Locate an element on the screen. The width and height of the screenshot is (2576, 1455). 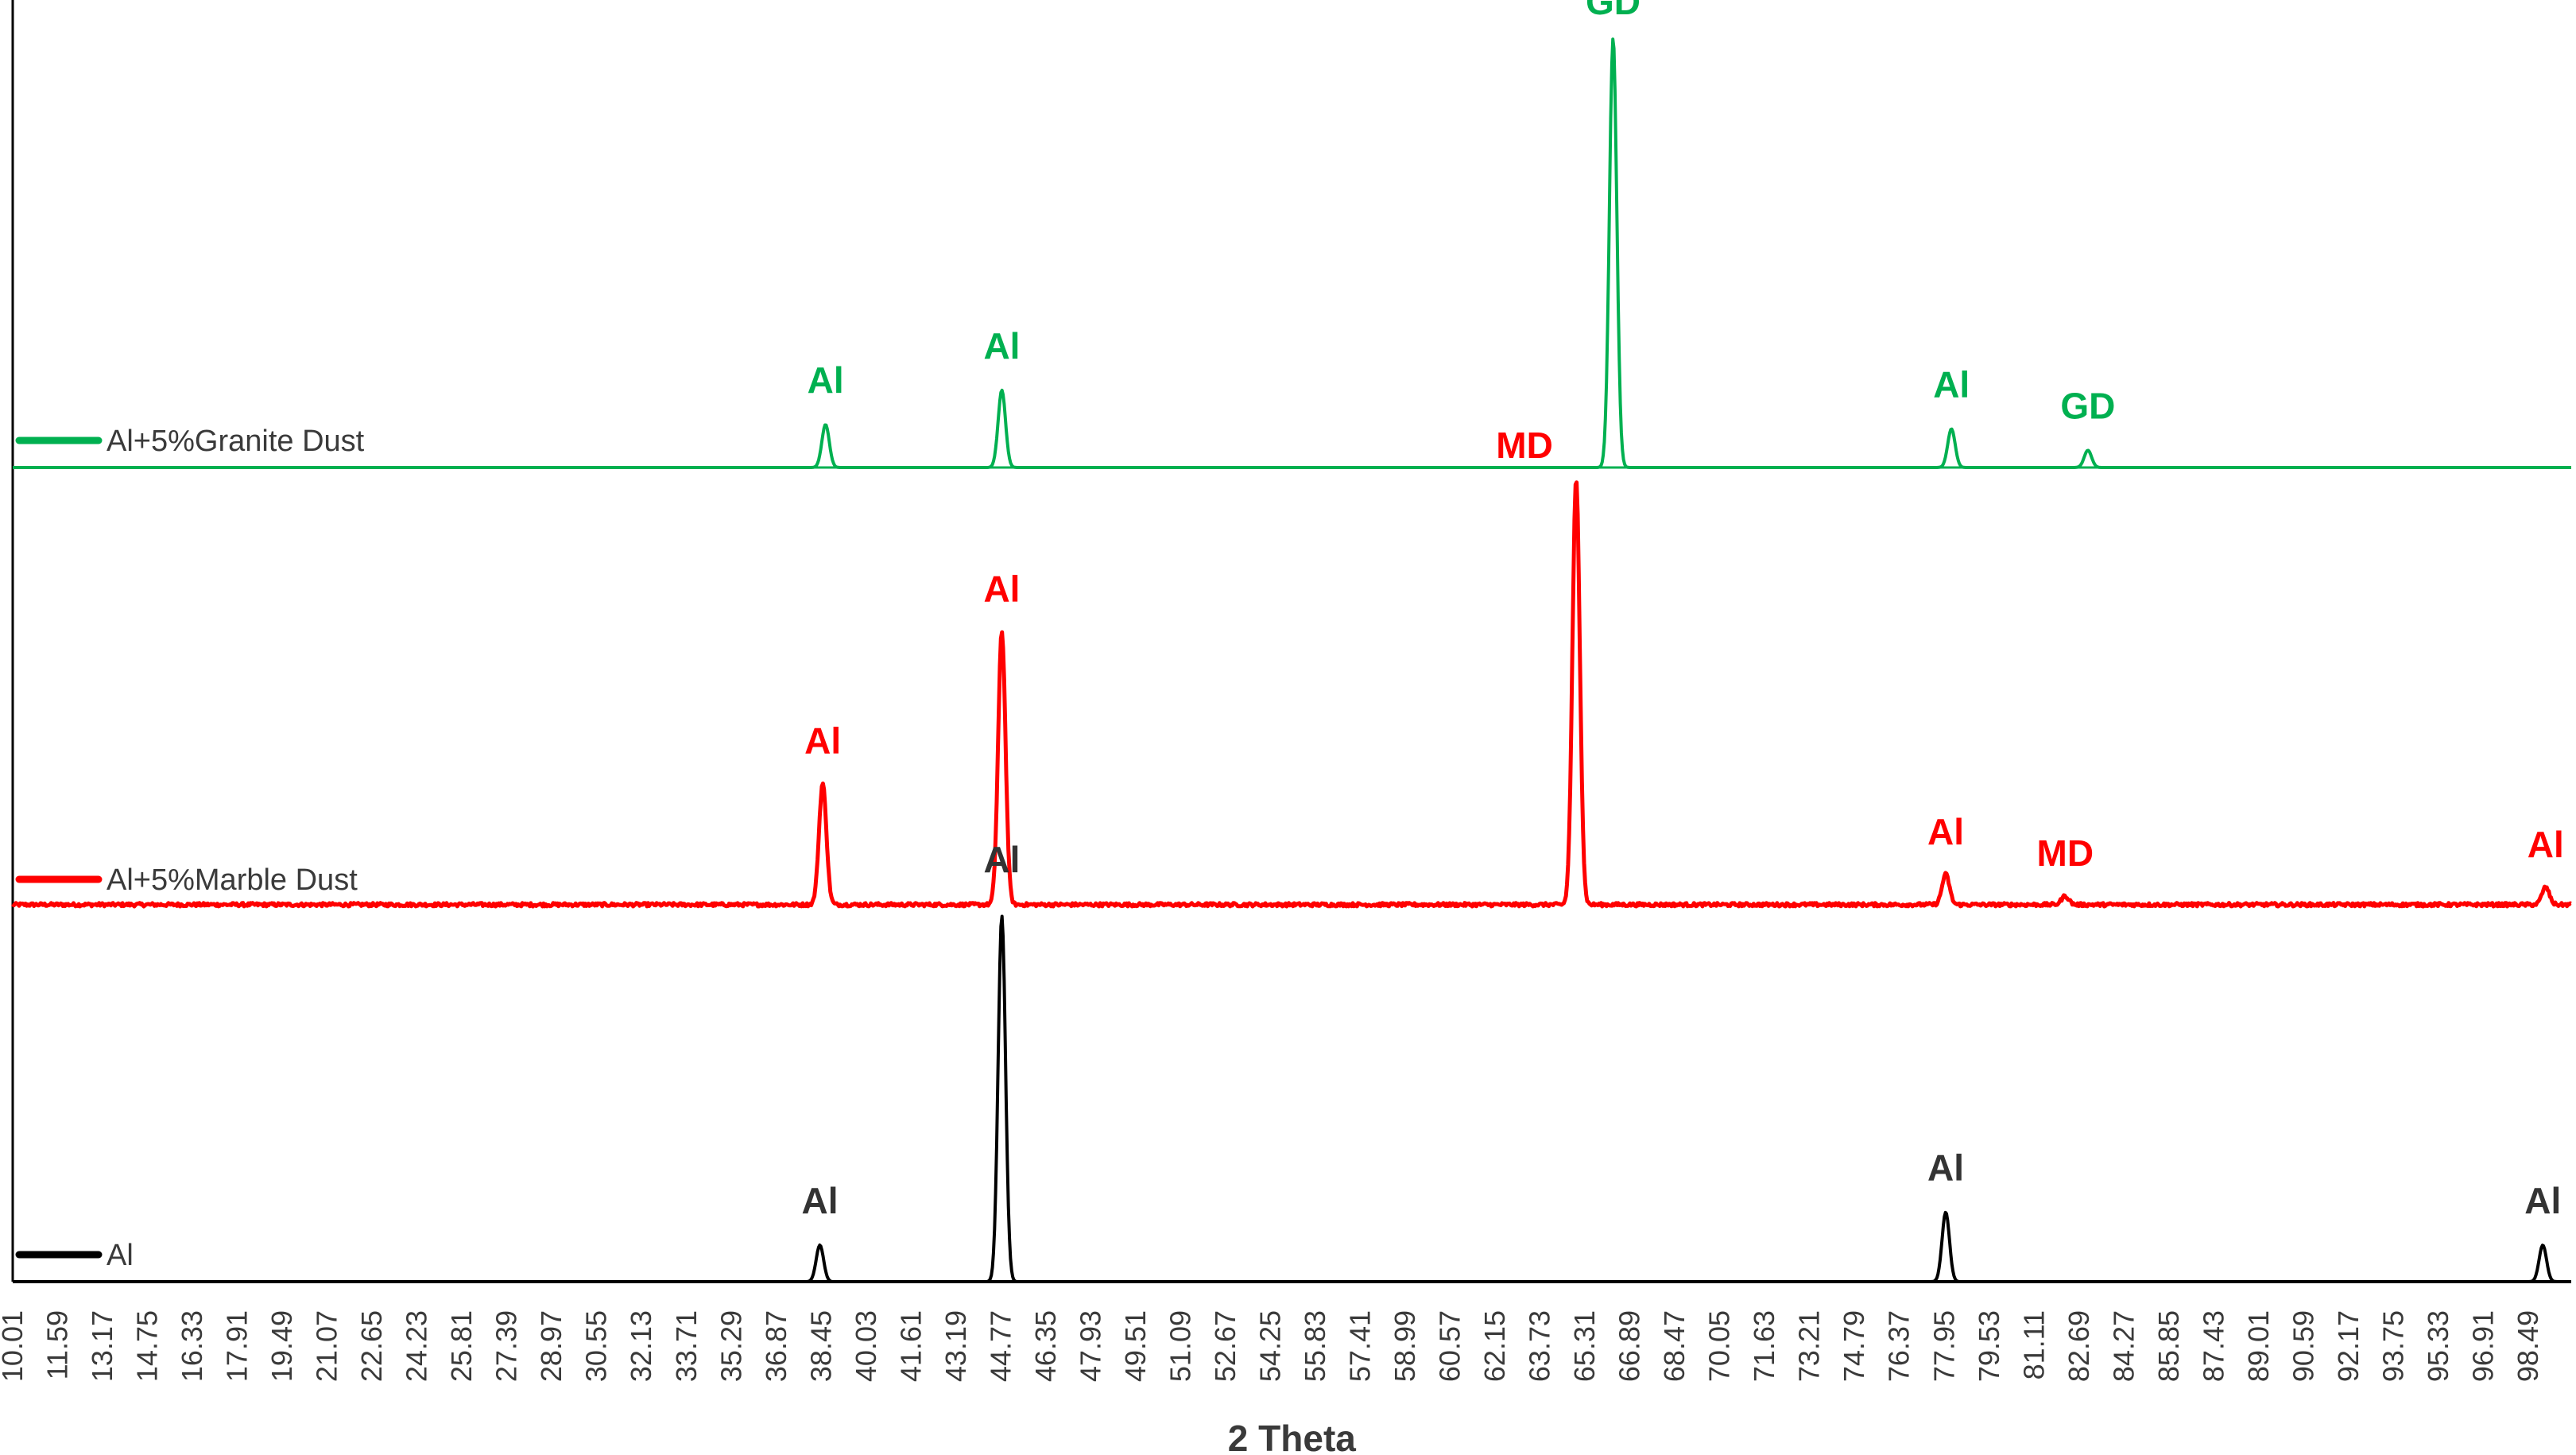
x-tick-label: 22.65 is located at coordinates (371, 1346).